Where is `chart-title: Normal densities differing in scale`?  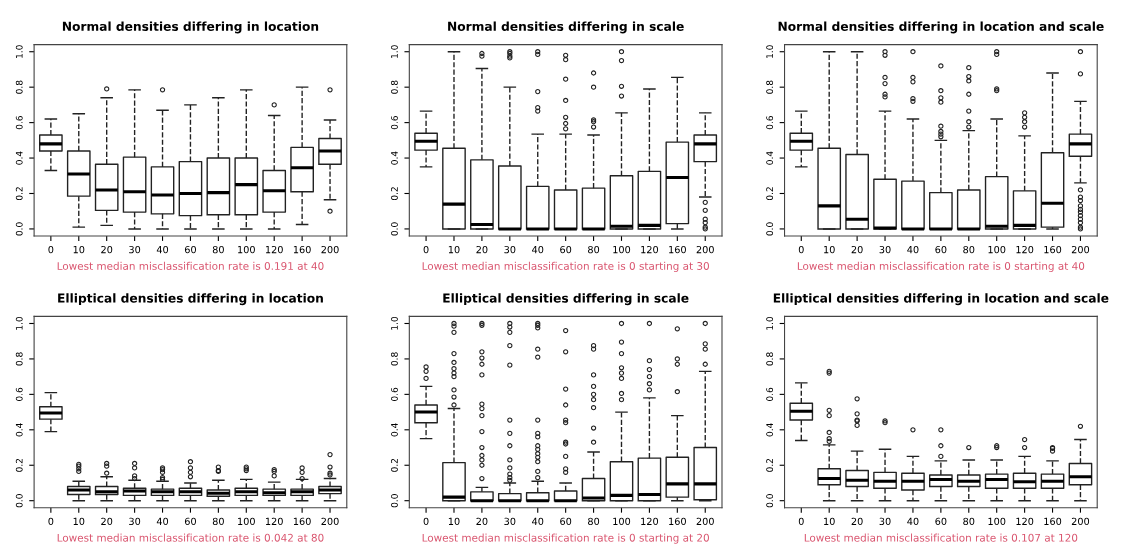 chart-title: Normal densities differing in scale is located at coordinates (566, 27).